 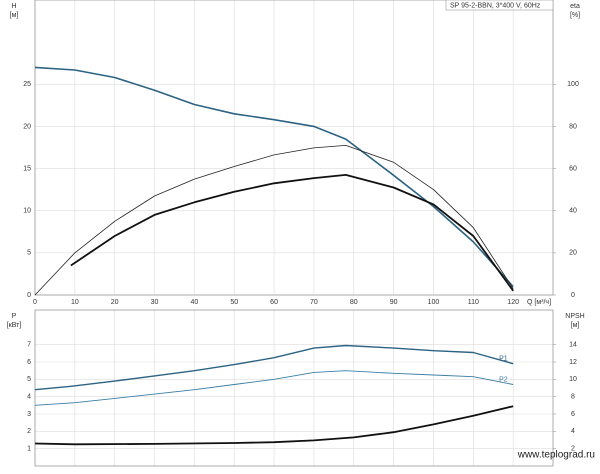 I want to click on x-tick-label: 70, so click(x=314, y=302).